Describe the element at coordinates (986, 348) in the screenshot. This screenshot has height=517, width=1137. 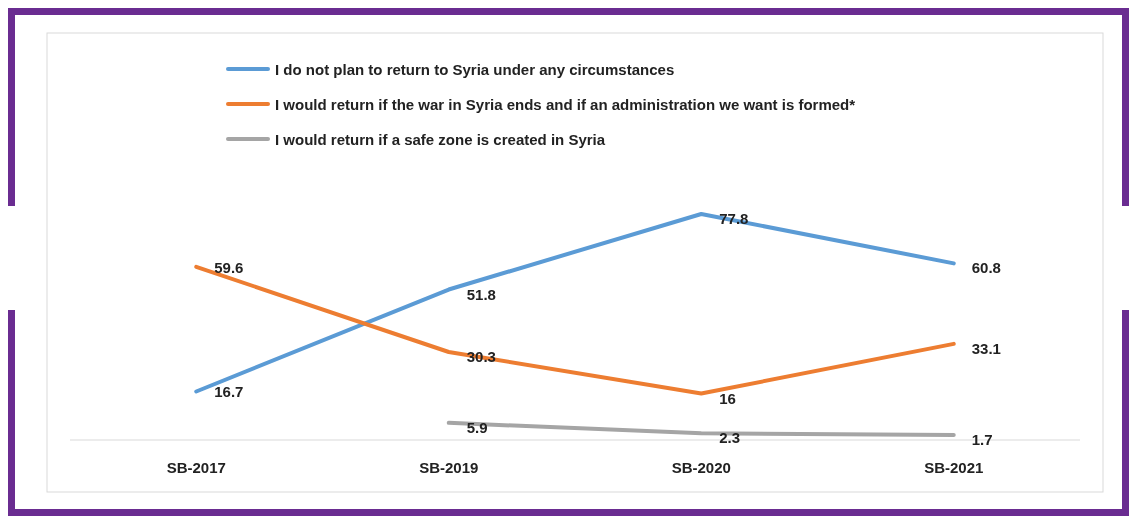
I see `data-label: 33.1` at that location.